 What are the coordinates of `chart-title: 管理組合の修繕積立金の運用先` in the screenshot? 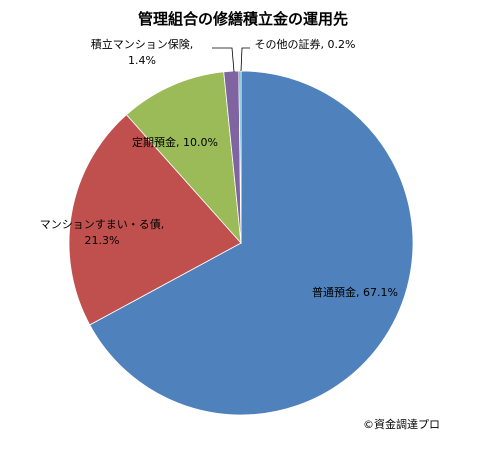 It's located at (243, 19).